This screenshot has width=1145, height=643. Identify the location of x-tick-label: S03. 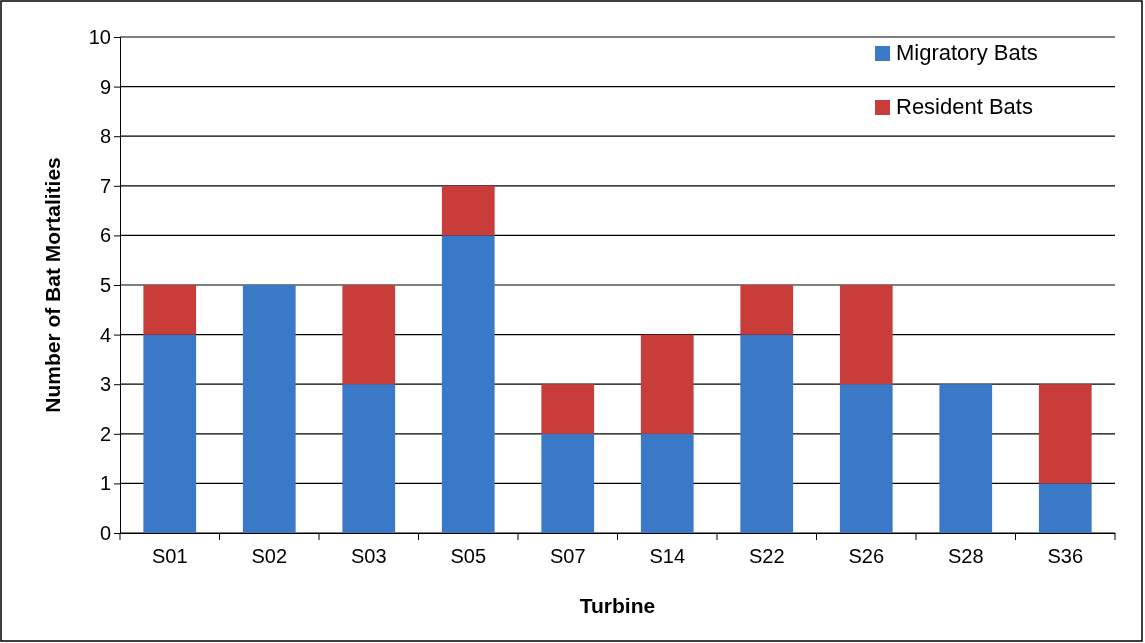
(368, 556).